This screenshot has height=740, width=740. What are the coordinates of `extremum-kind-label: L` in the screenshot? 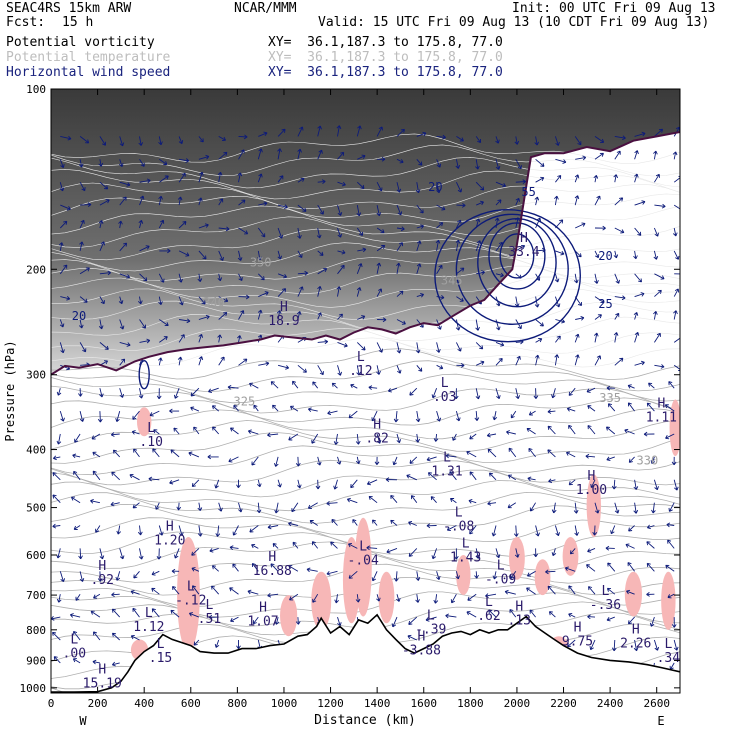 It's located at (466, 543).